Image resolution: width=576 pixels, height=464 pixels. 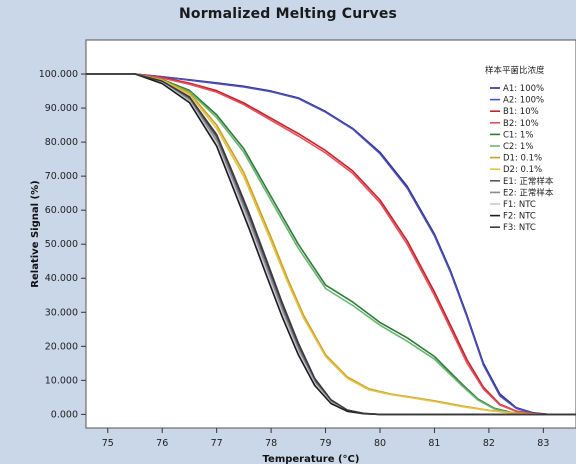 What do you see at coordinates (522, 170) in the screenshot?
I see `legend-entry: D2: 0.1%` at bounding box center [522, 170].